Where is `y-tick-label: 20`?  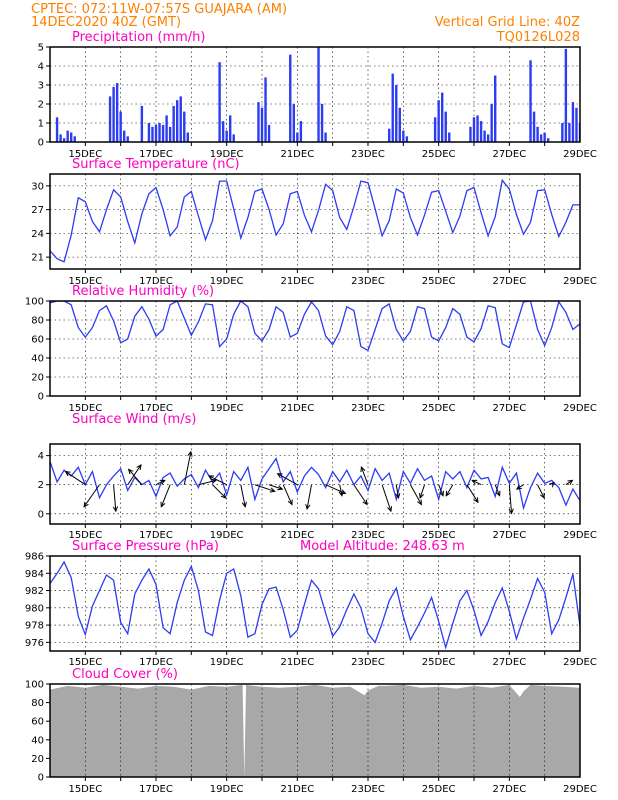 y-tick-label: 20 is located at coordinates (37, 378).